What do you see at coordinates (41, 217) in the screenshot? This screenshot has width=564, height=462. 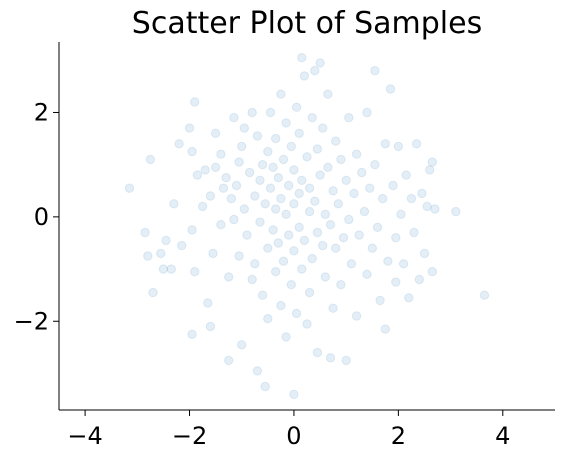 I see `y-tick-label: 0` at bounding box center [41, 217].